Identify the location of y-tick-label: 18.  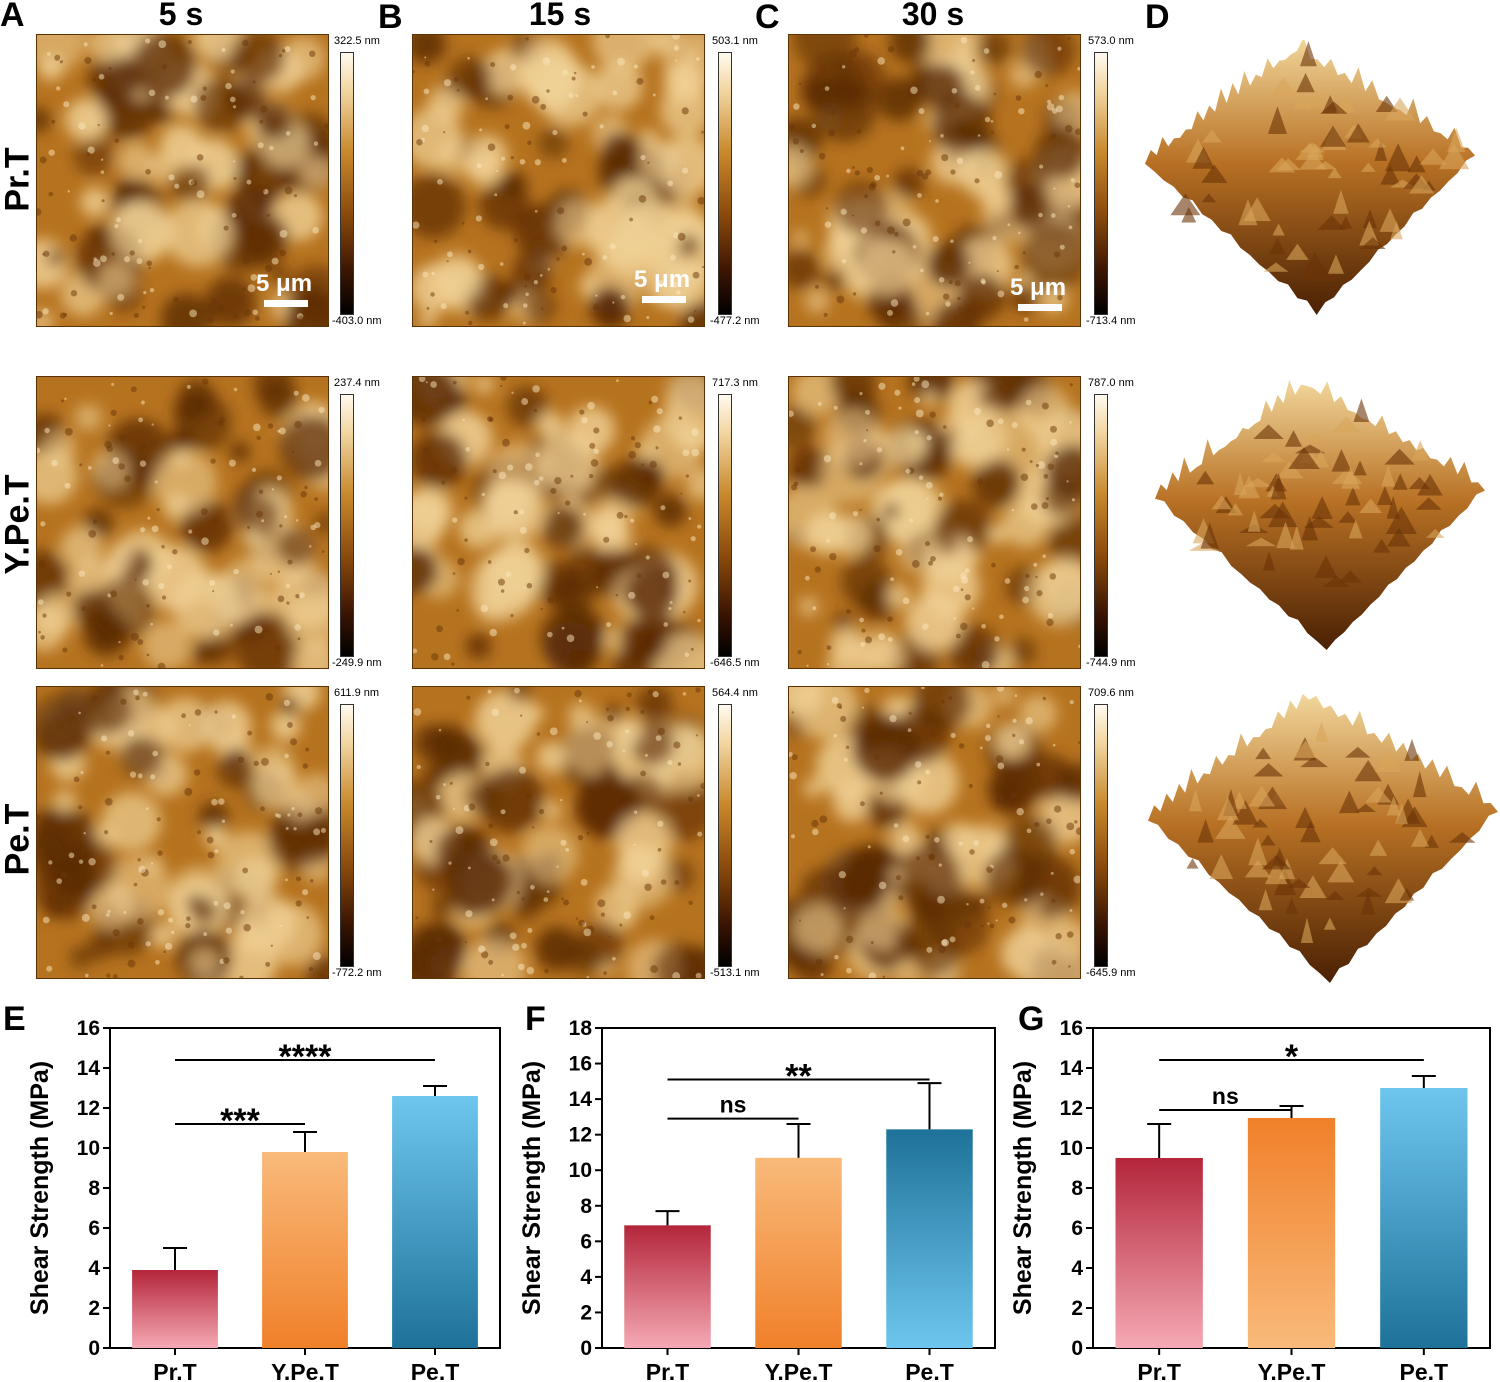
(581, 1028).